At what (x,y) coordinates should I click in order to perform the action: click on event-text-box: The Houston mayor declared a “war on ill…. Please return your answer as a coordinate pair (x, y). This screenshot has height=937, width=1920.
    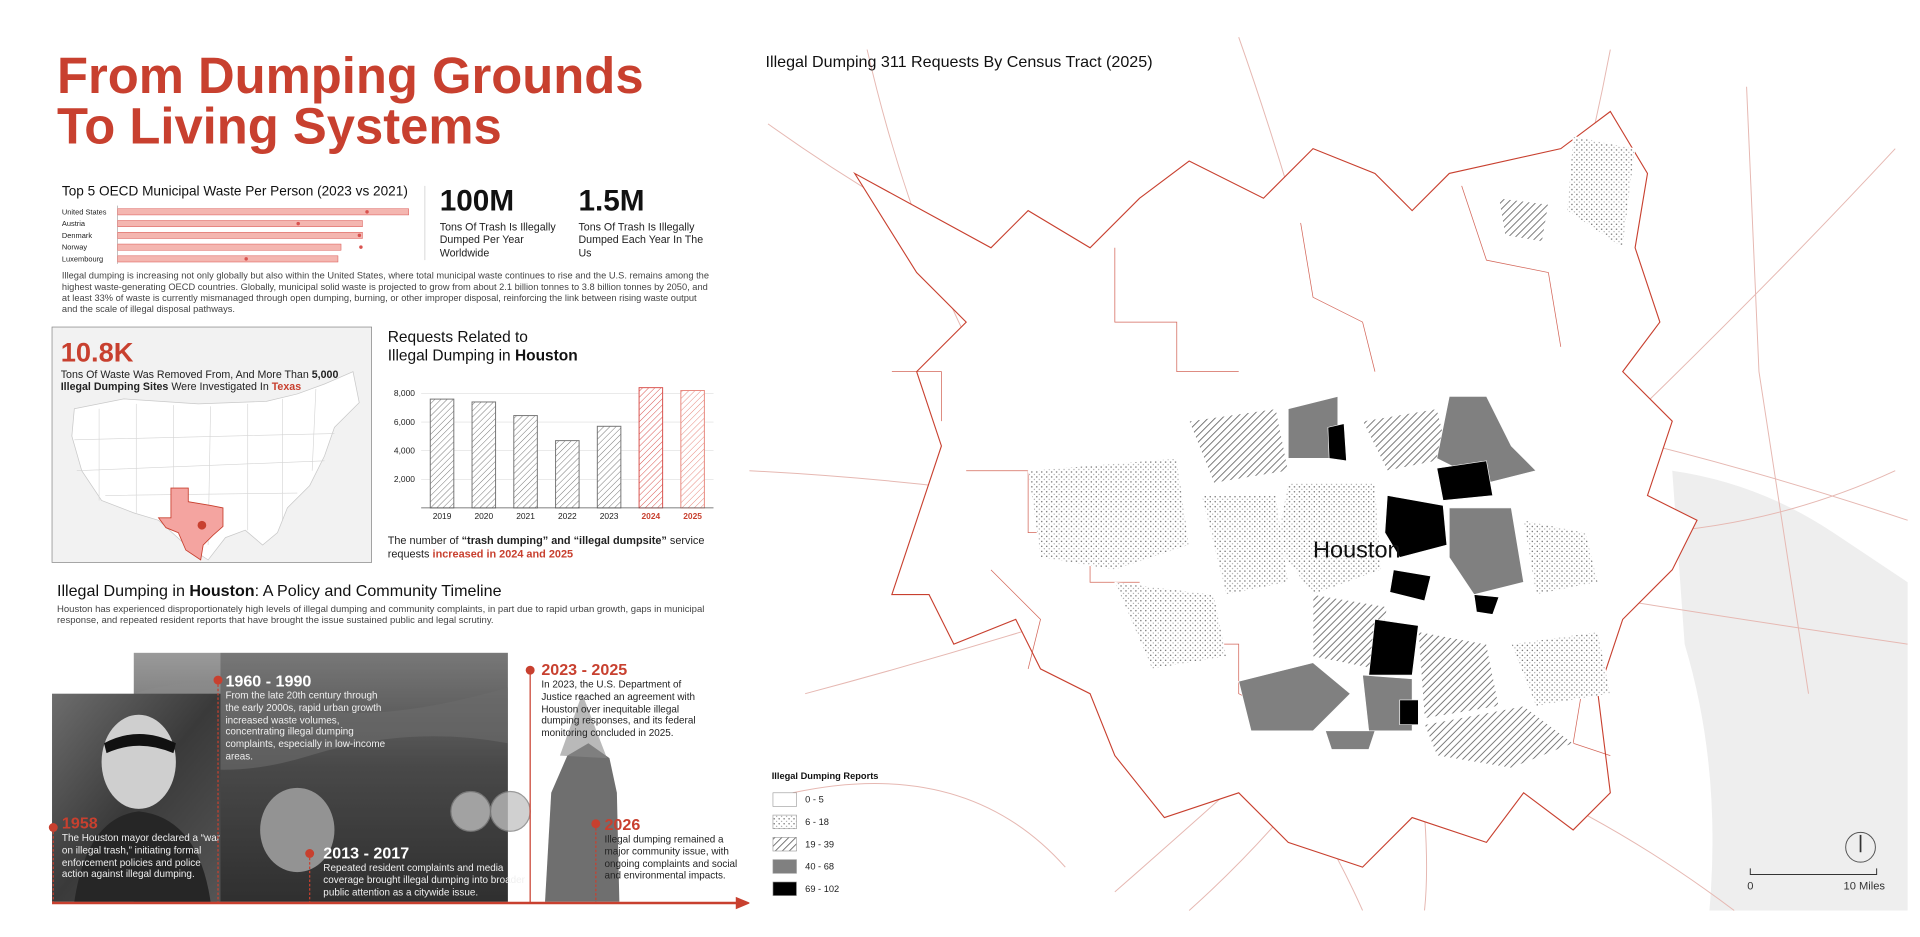
    Looking at the image, I should click on (141, 856).